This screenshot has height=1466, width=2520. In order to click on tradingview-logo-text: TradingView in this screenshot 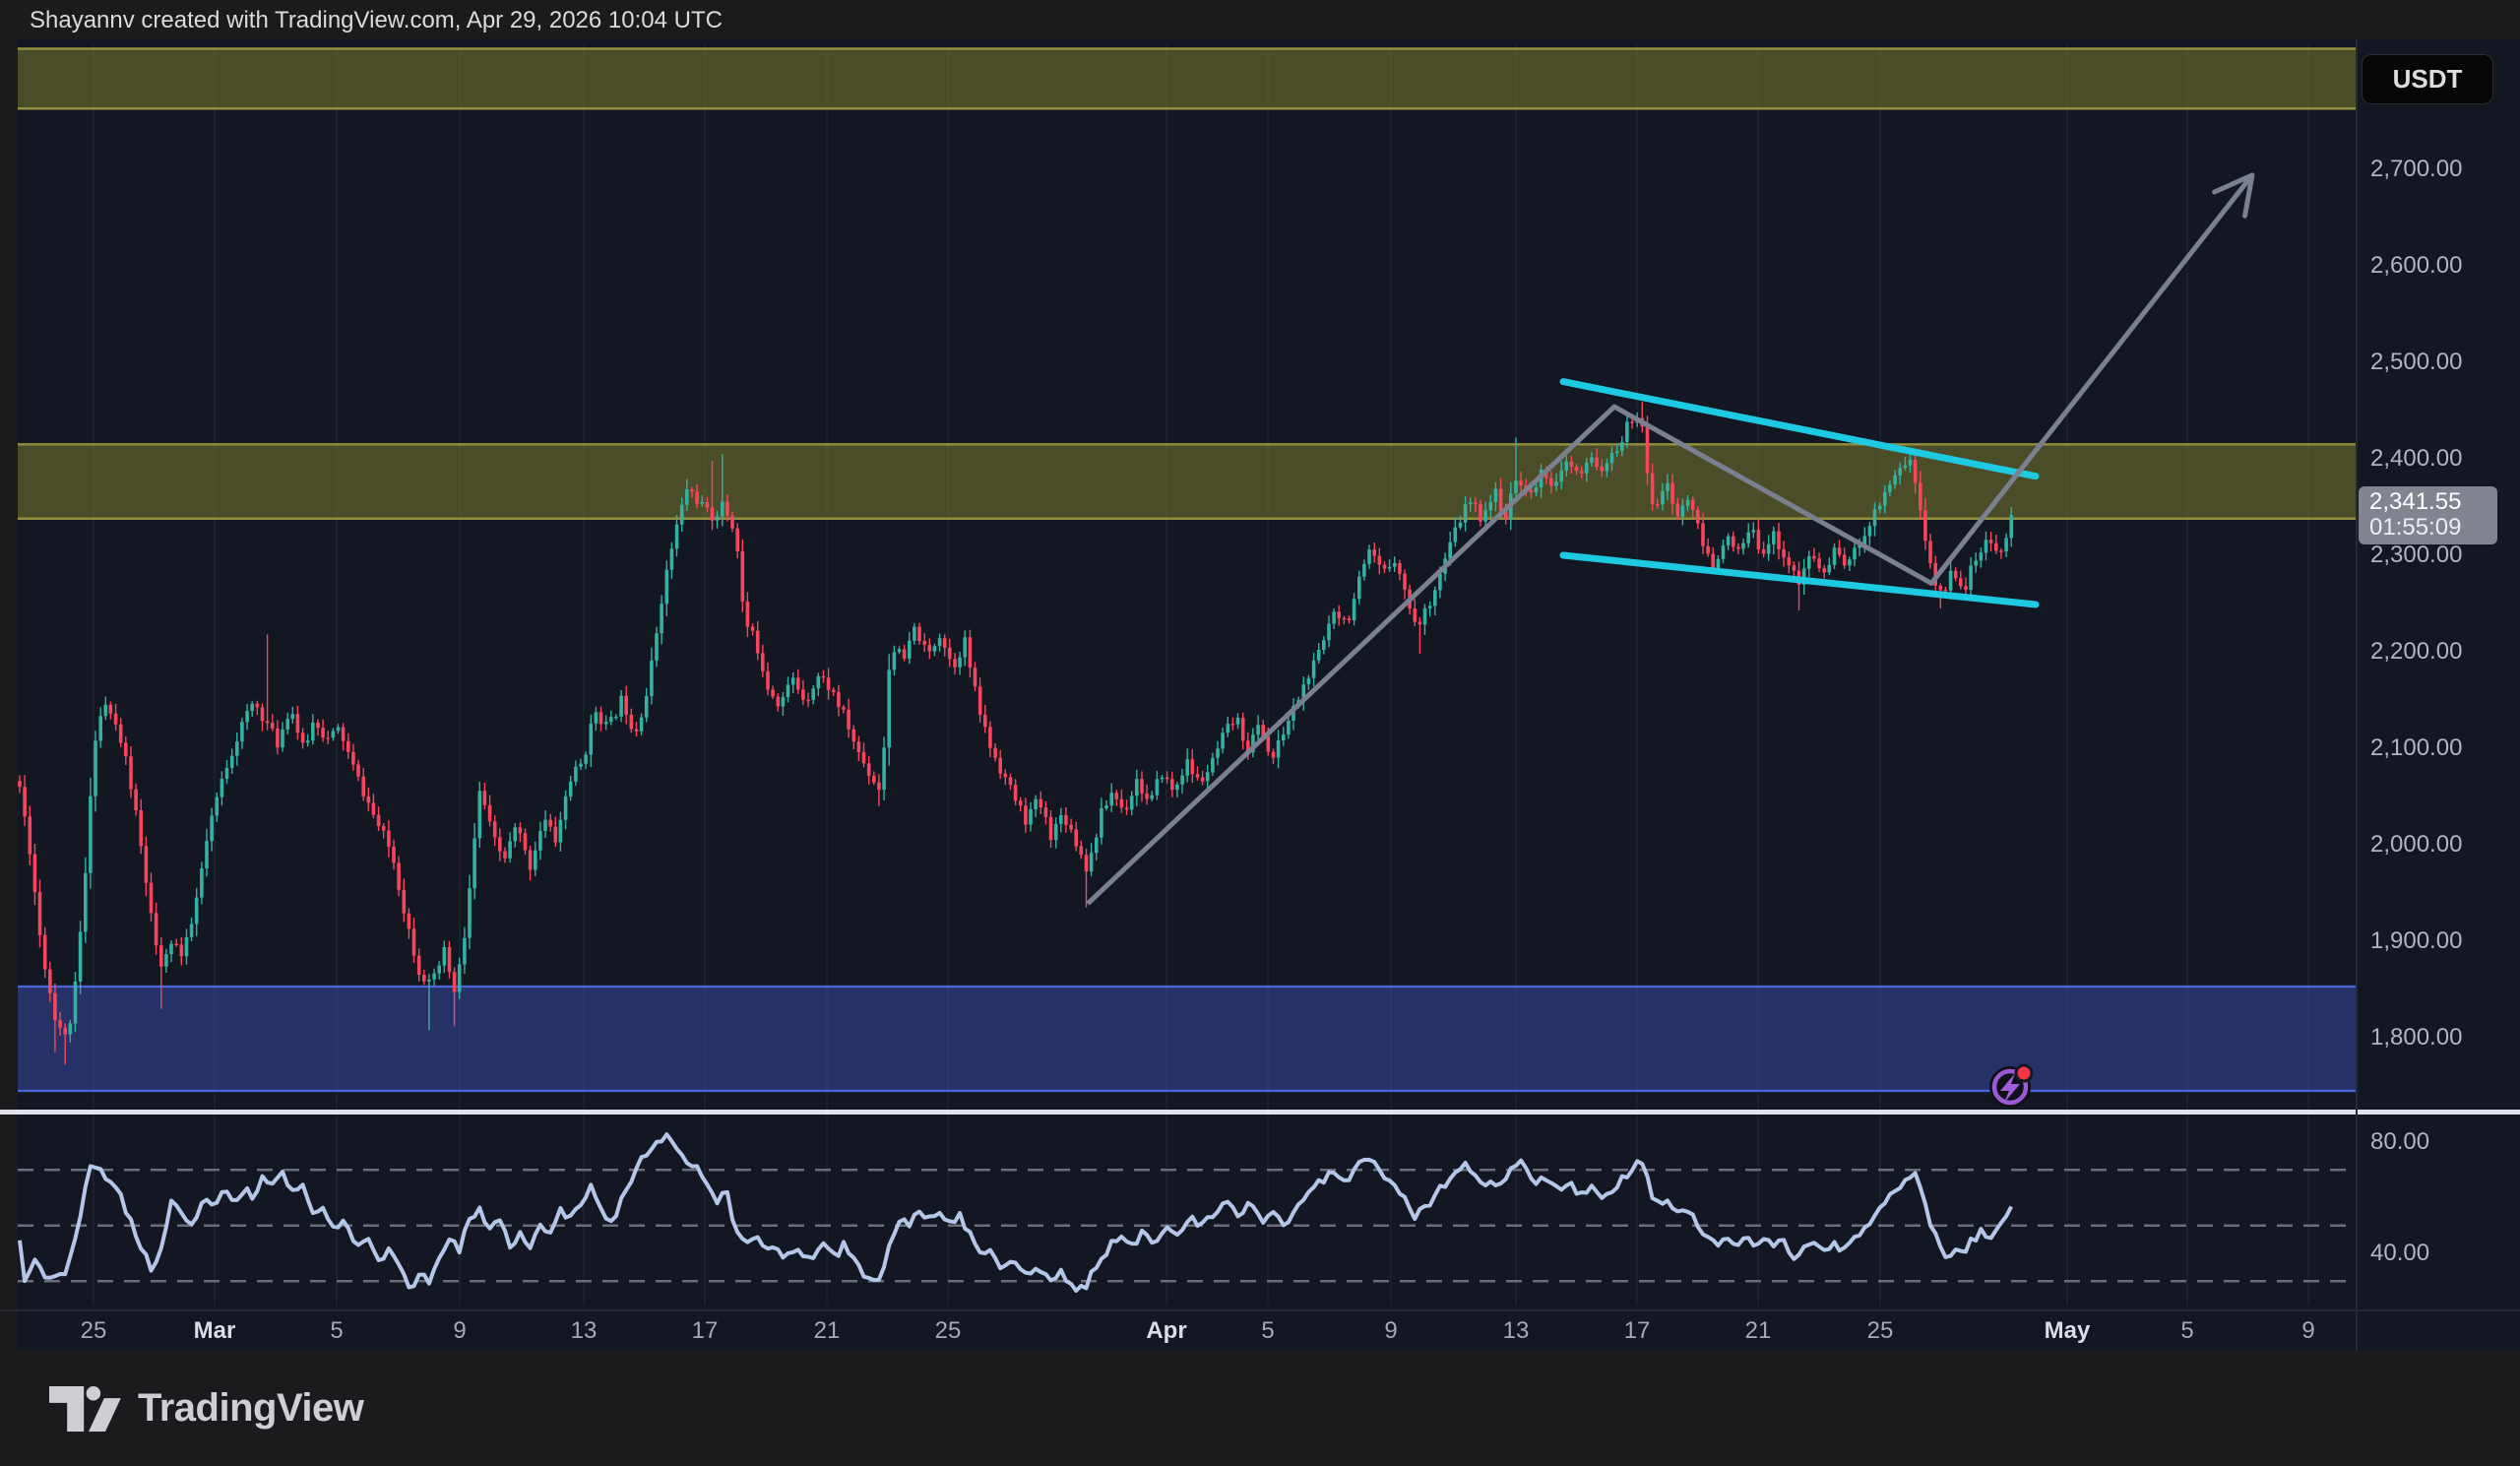, I will do `click(251, 1408)`.